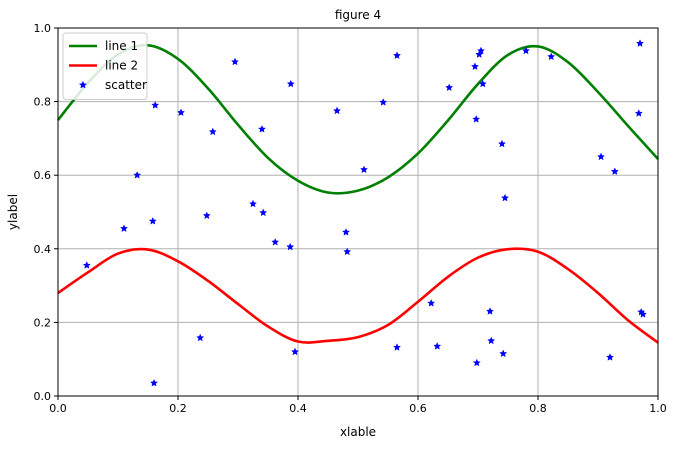  Describe the element at coordinates (121, 46) in the screenshot. I see `legend-label: line 1` at that location.